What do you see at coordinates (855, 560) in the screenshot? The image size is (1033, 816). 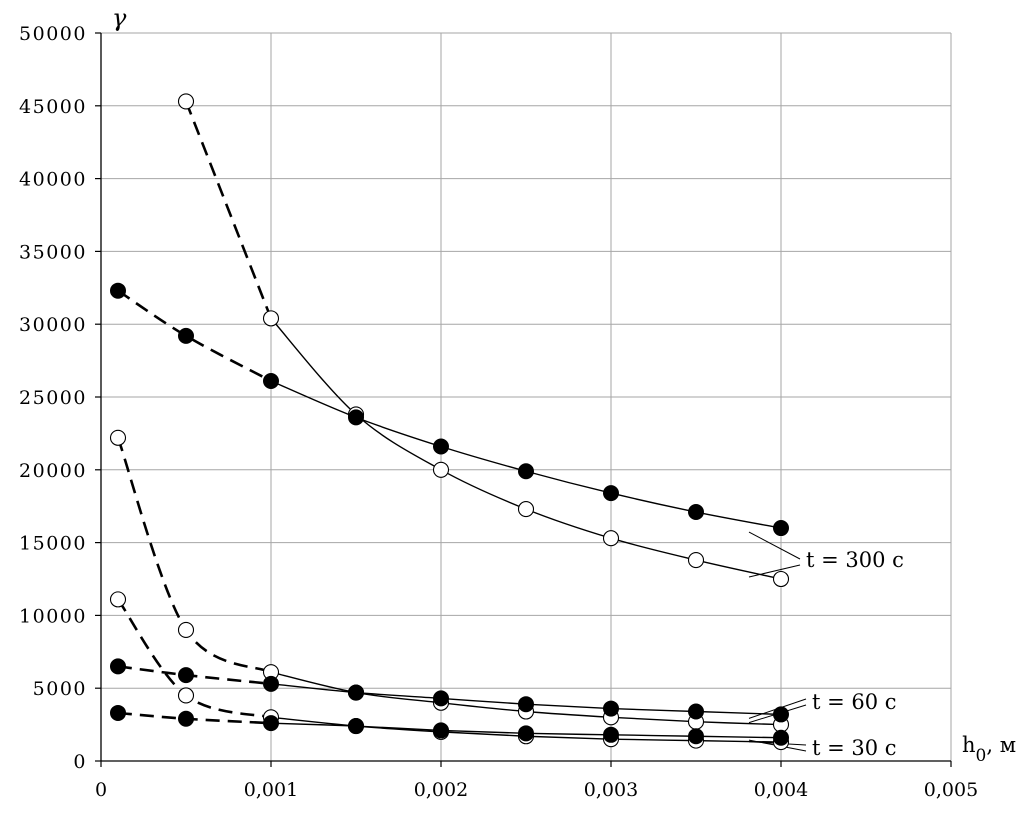 I see `annotation-t300: t = 300 с` at bounding box center [855, 560].